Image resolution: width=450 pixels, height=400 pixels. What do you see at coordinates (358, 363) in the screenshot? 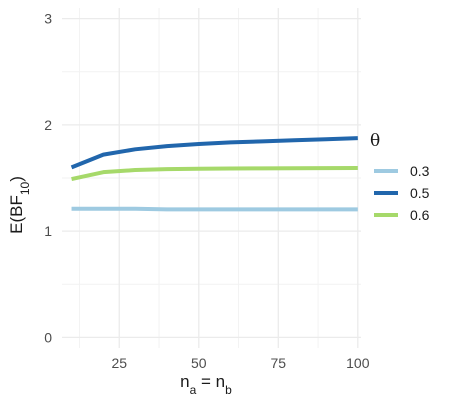
I see `x-tick-label: 100` at bounding box center [358, 363].